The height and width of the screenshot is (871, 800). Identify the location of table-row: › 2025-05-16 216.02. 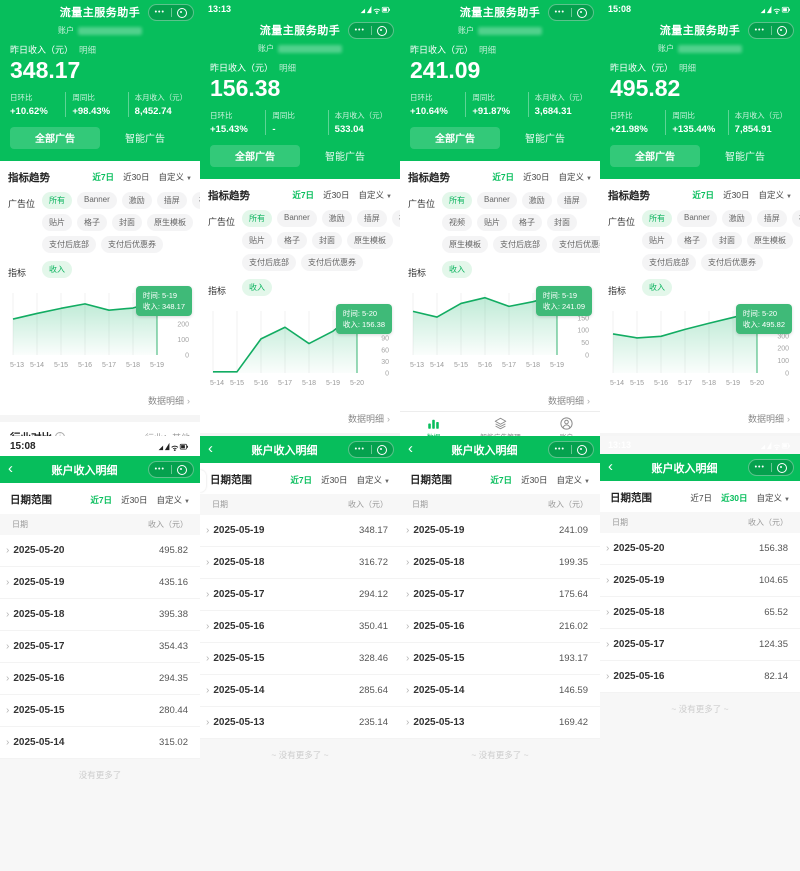
(500, 627).